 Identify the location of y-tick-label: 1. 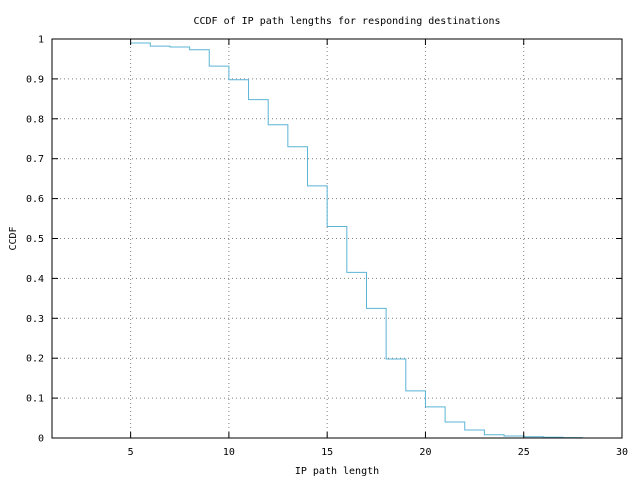
(41, 40).